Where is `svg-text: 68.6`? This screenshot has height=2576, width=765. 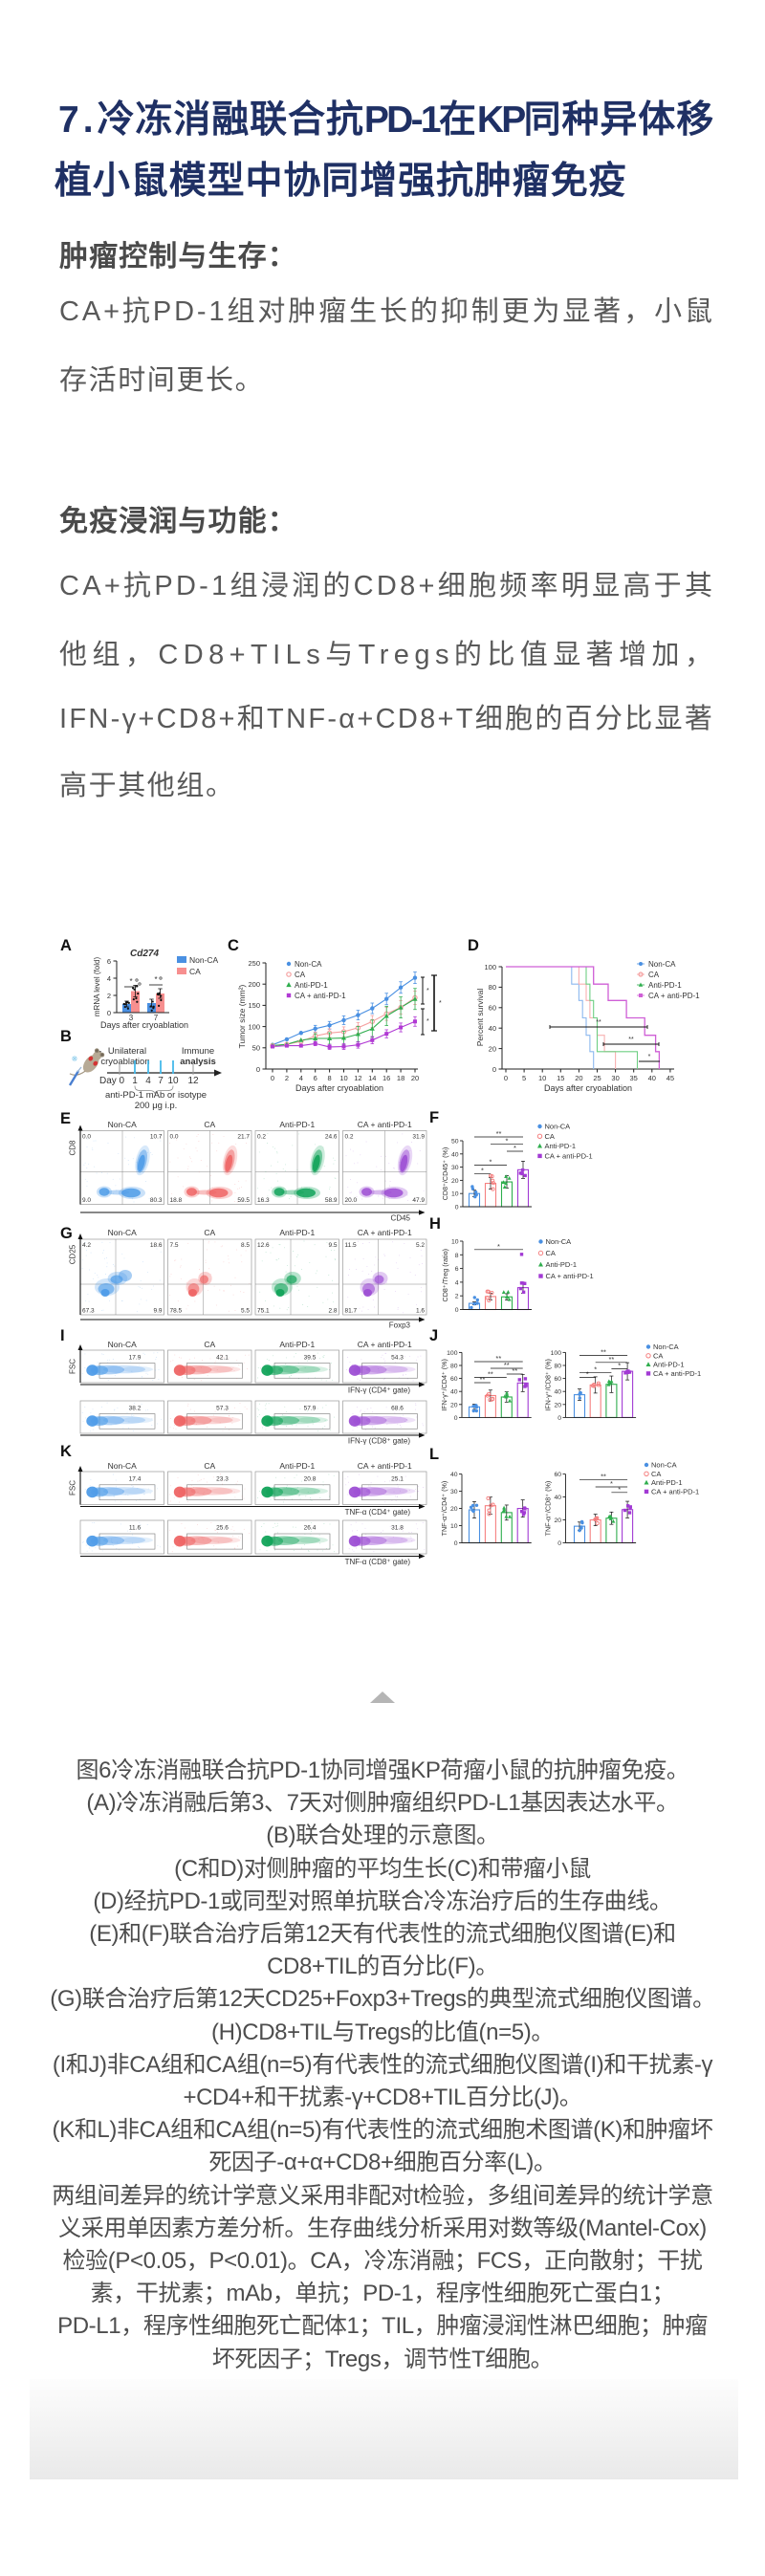 svg-text: 68.6 is located at coordinates (397, 1409).